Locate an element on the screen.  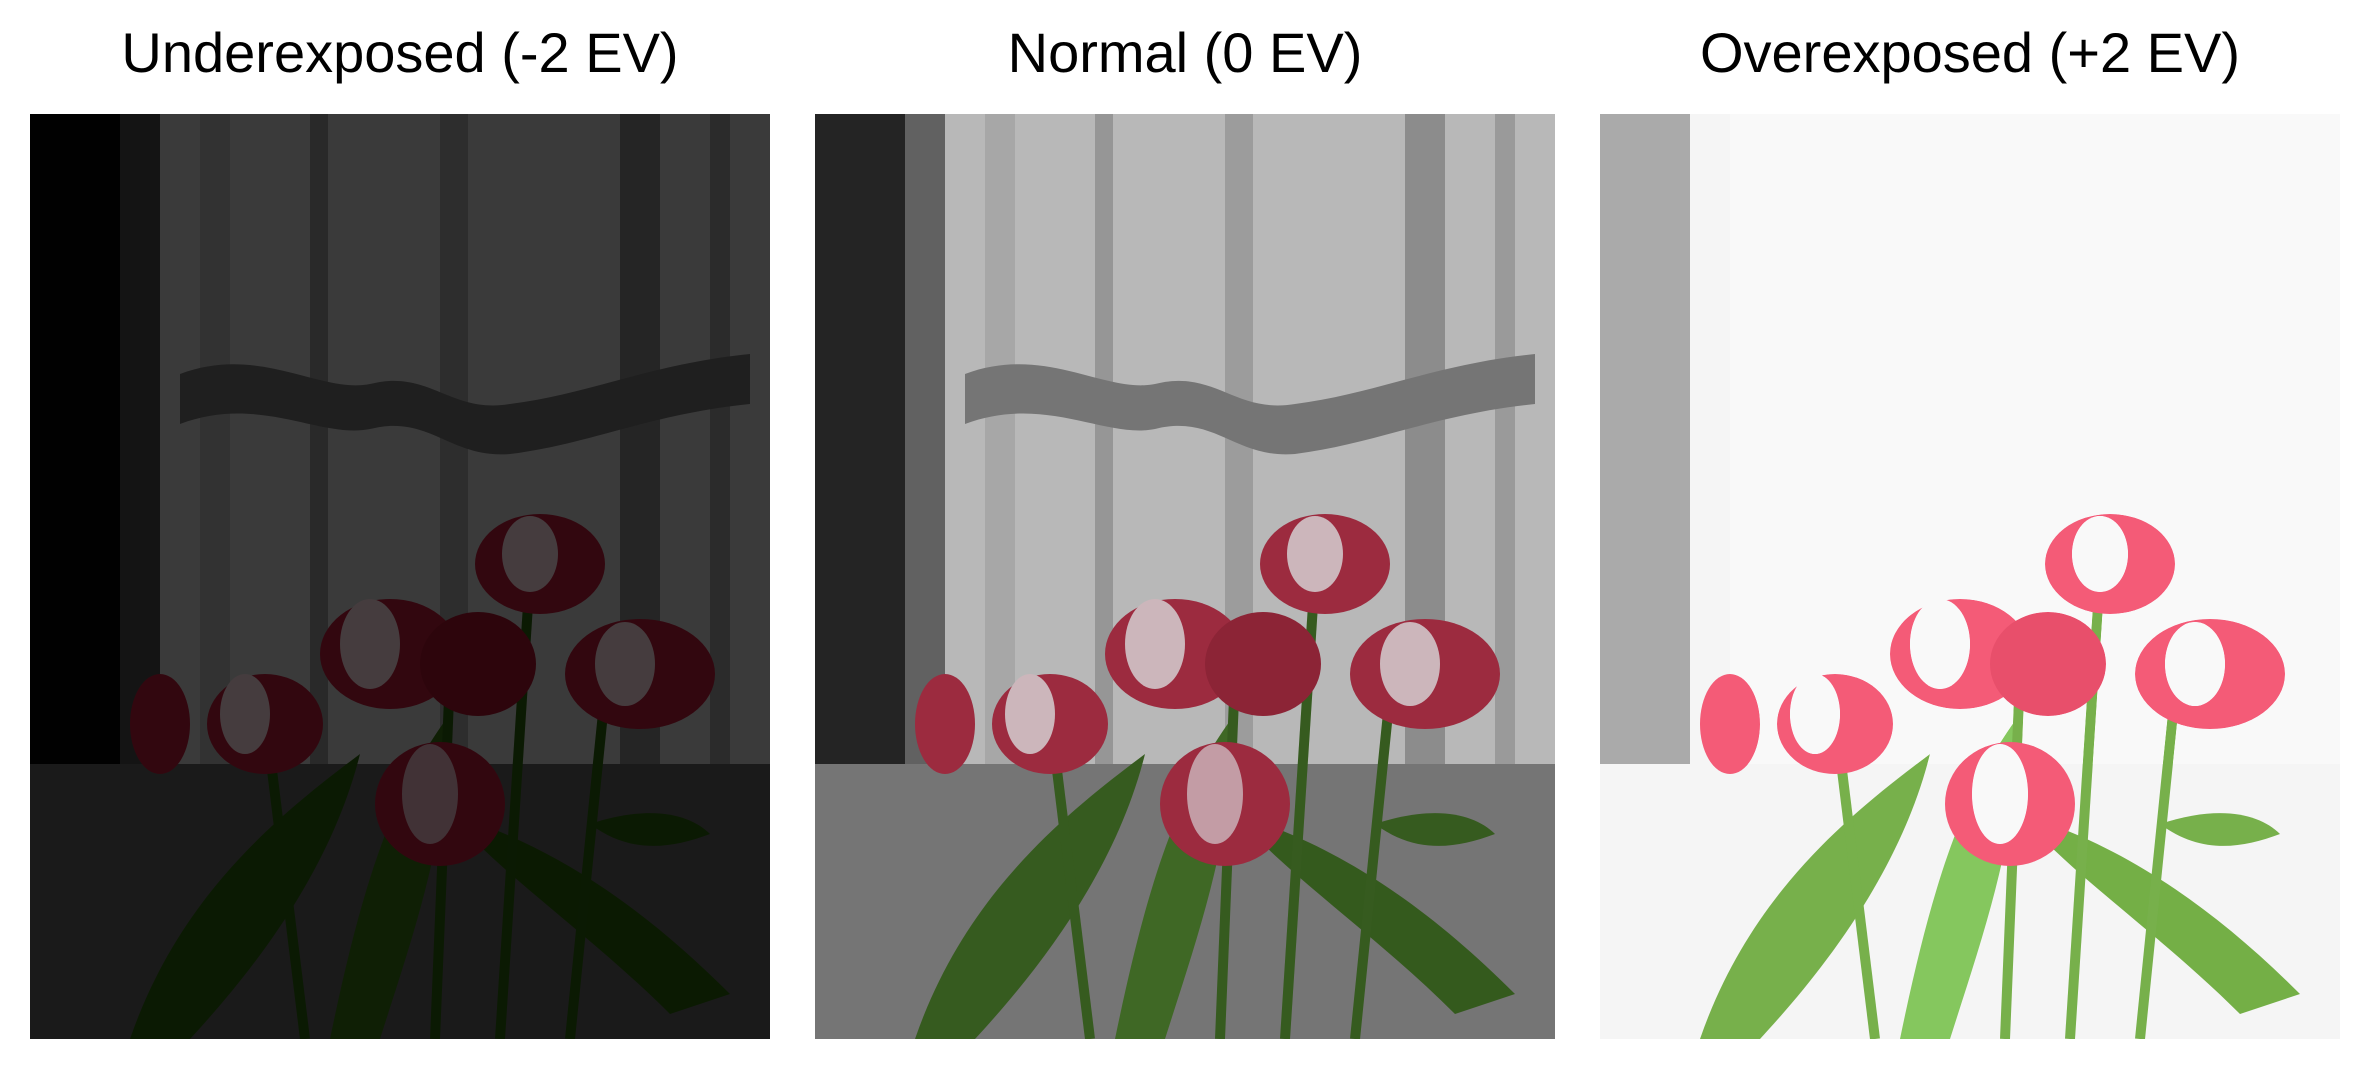
panel-title: Normal (0 EV) is located at coordinates (1185, 52).